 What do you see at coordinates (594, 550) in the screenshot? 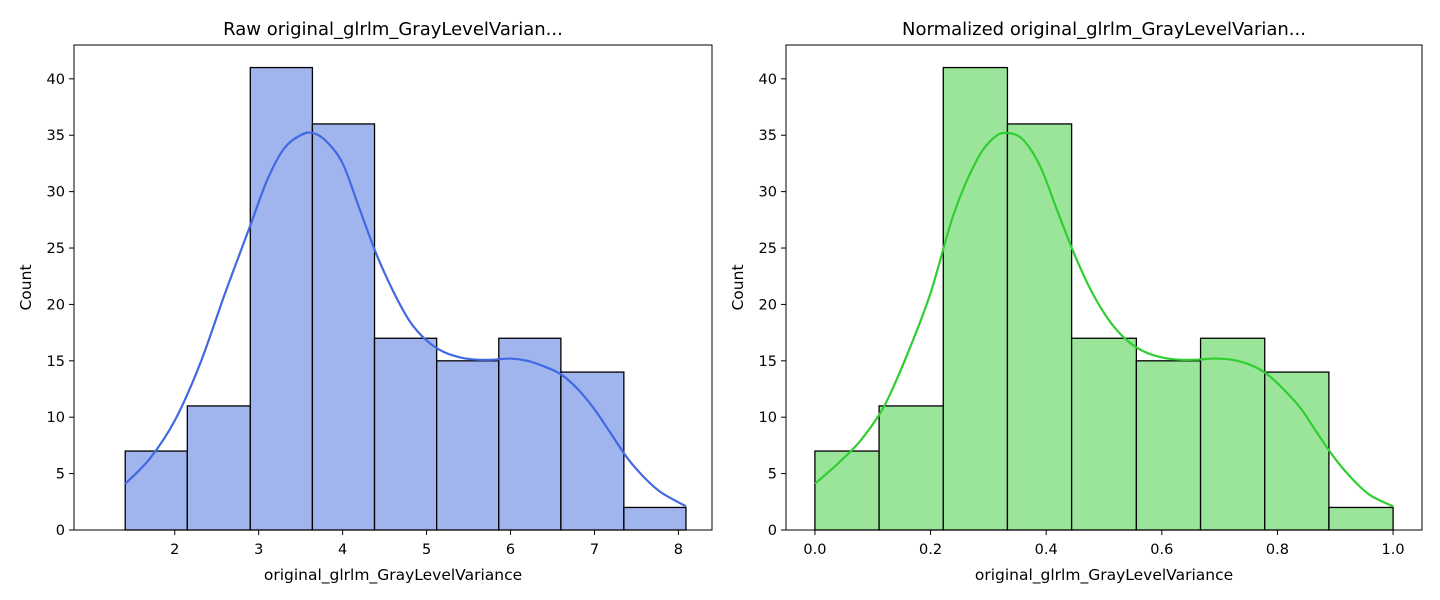
I see `x-tick-label: 7` at bounding box center [594, 550].